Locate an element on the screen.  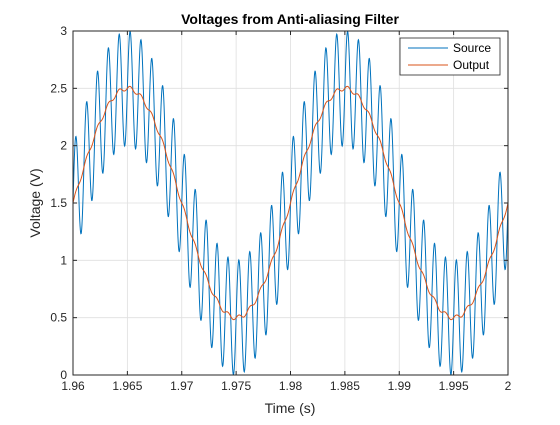
x-tick-label: 1.995 is located at coordinates (454, 386).